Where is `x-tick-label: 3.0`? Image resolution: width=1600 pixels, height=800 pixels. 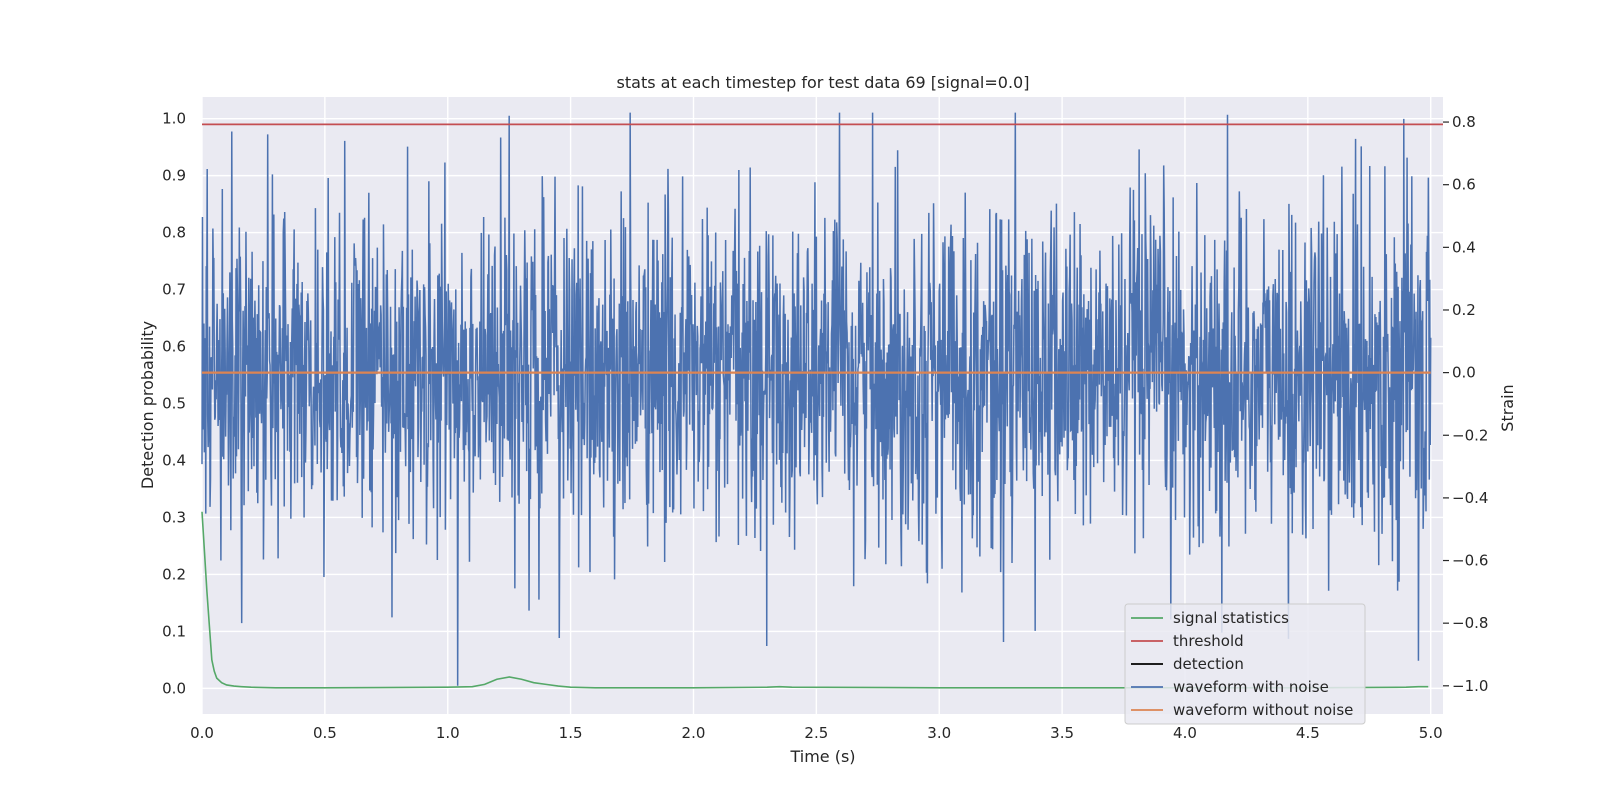 x-tick-label: 3.0 is located at coordinates (939, 733).